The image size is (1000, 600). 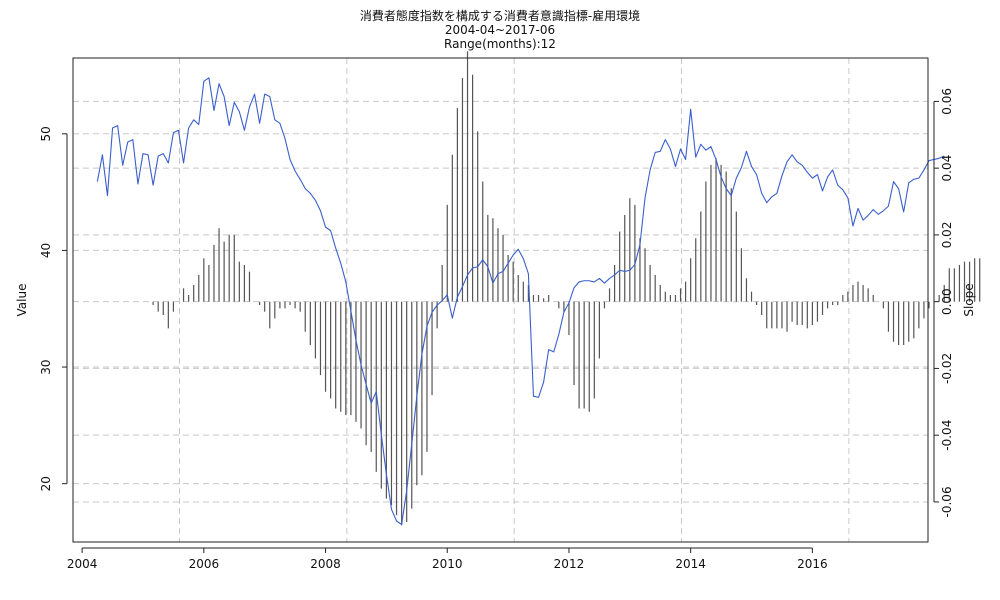 I want to click on chart-title: 消費者態度指数を構成する消費者意識指標-雇用環境, so click(x=500, y=15).